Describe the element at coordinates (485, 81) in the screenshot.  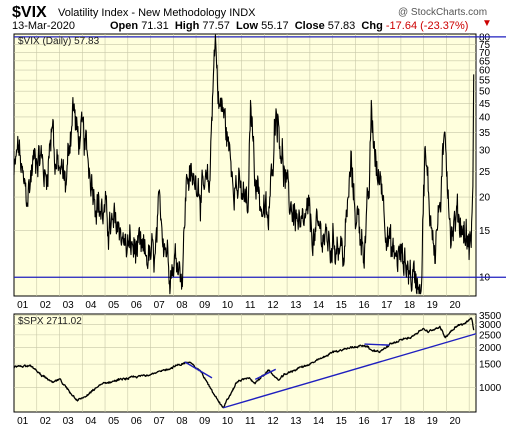
I see `vix-y-tick-label: 55` at that location.